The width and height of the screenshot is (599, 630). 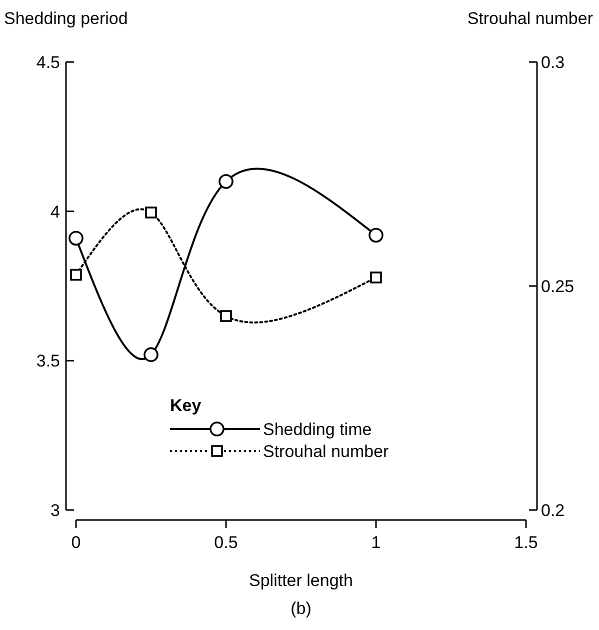 I want to click on y2-axis-title: Strouhal number, so click(x=530, y=18).